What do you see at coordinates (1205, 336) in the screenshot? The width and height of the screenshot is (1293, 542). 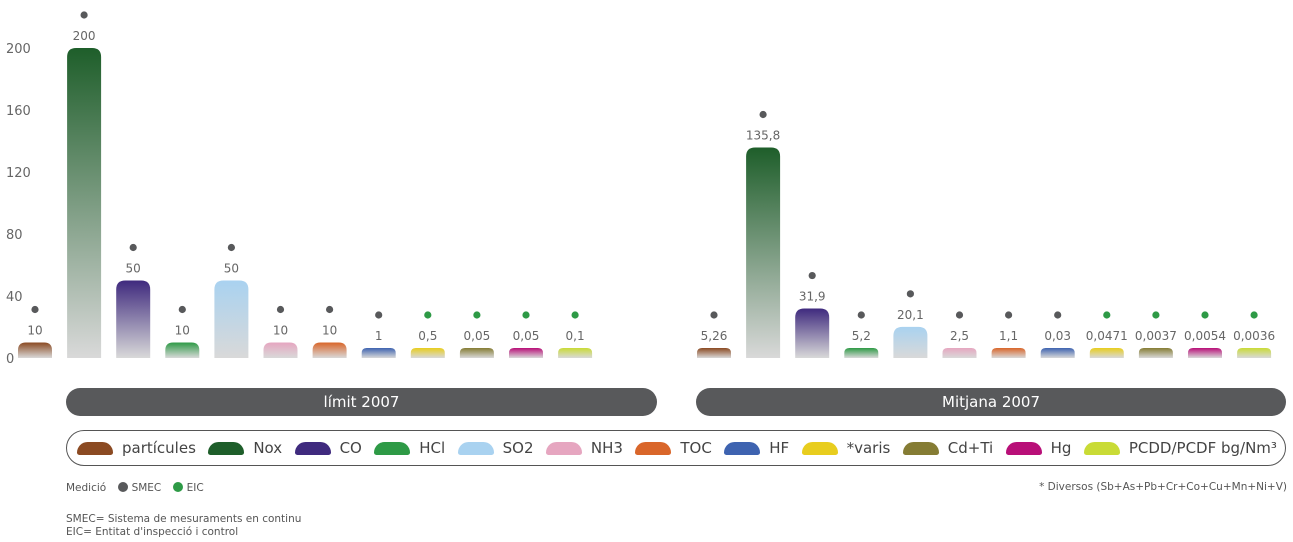 I see `bar-value-label: 0,0054` at bounding box center [1205, 336].